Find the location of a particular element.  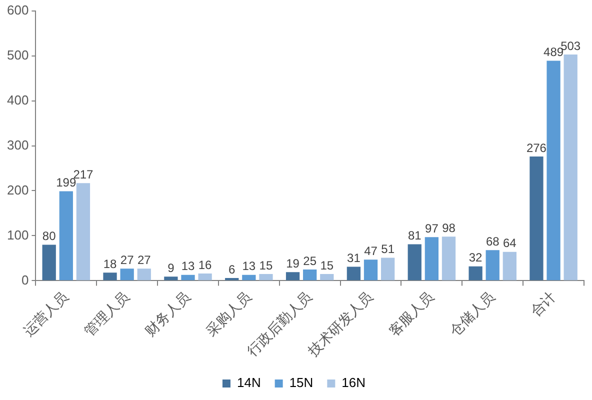

data-label: 81 is located at coordinates (415, 235).